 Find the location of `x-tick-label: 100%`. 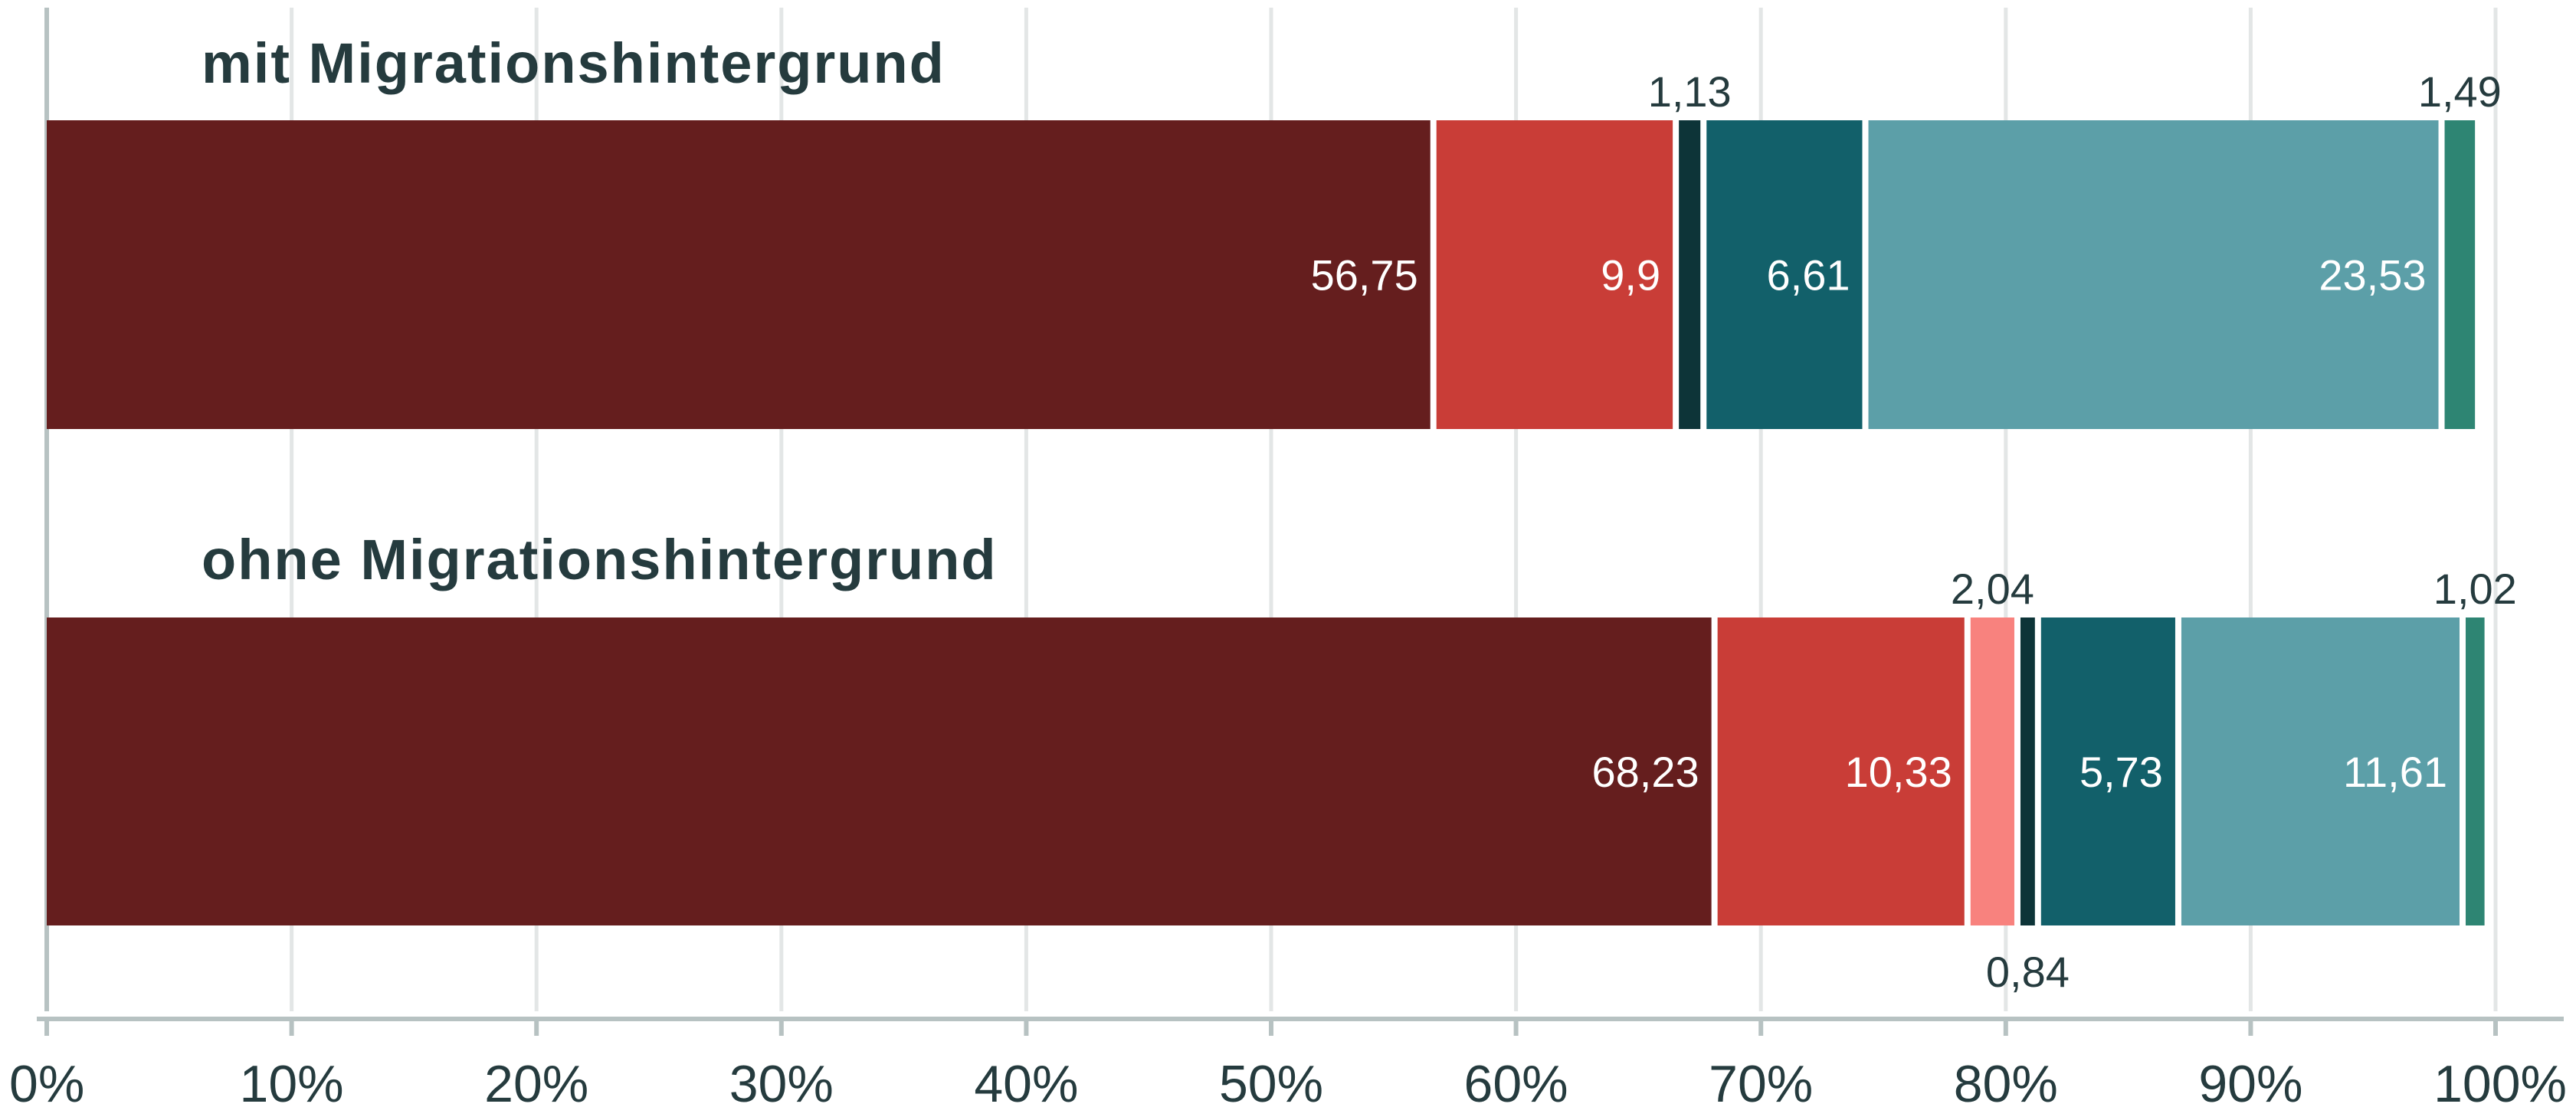

x-tick-label: 100% is located at coordinates (2500, 1084).